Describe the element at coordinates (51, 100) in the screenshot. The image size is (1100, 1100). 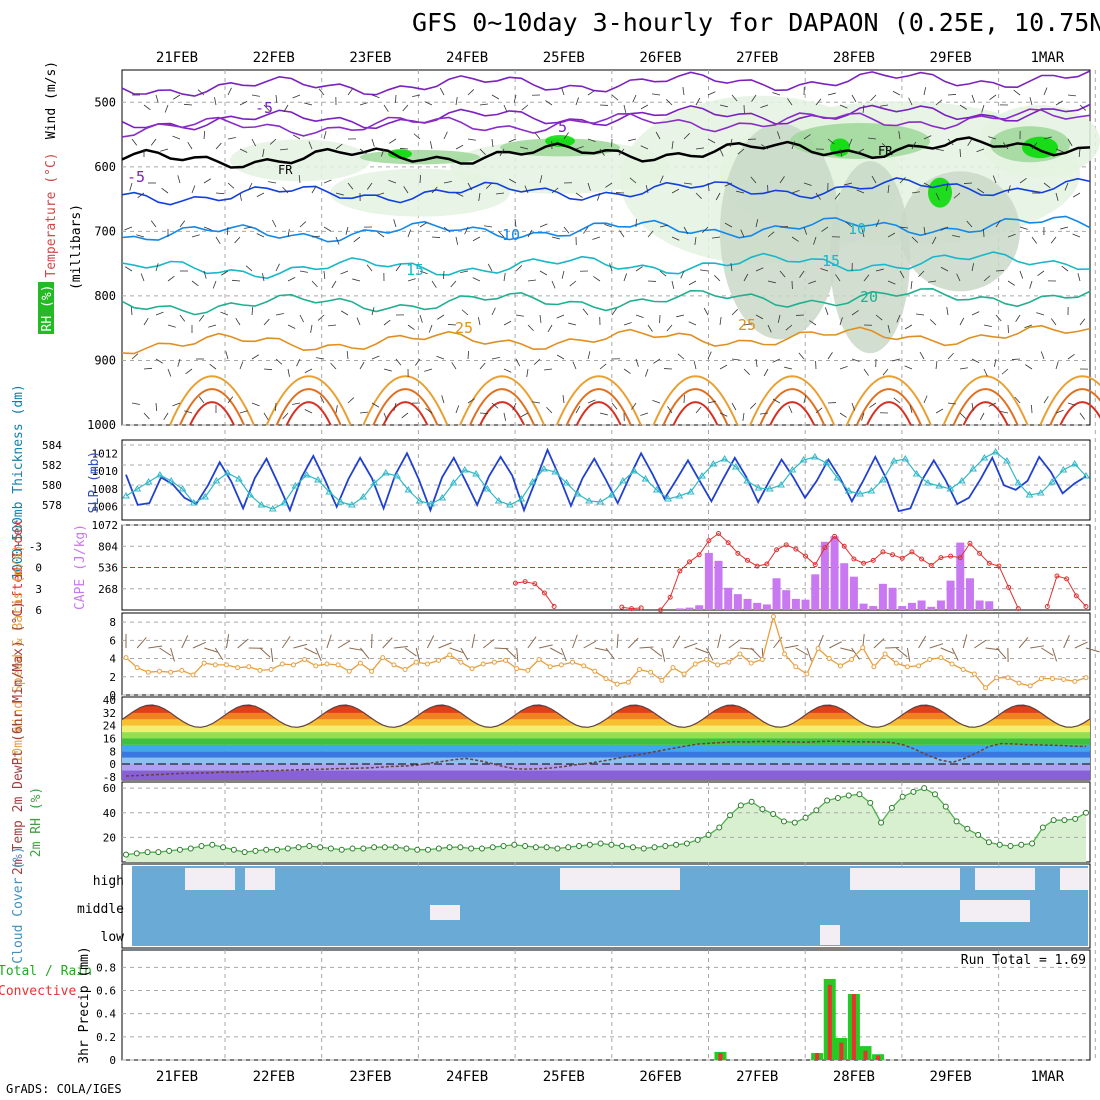
I see `upper-wind-label: Wind (m/s)` at that location.